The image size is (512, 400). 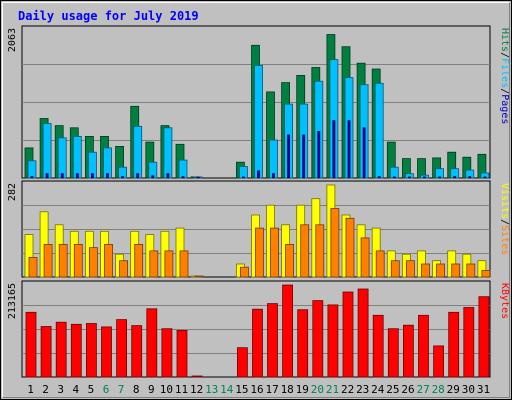 I want to click on x-tick-label-14: 14, so click(x=227, y=389).